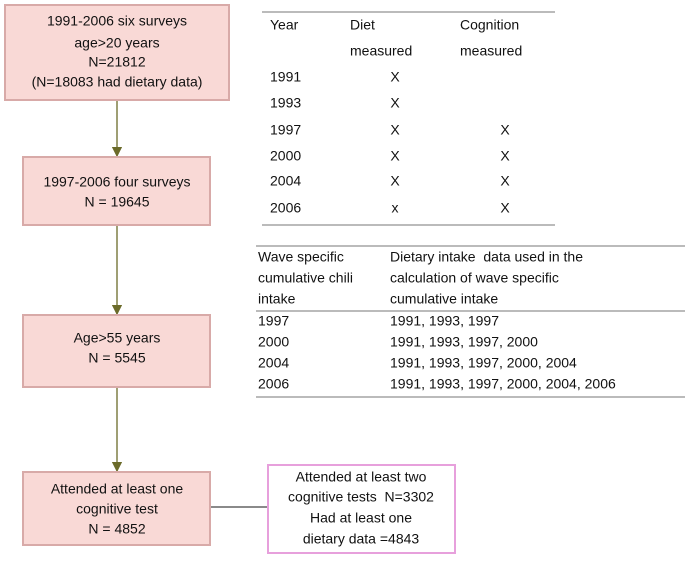 The height and width of the screenshot is (561, 696). What do you see at coordinates (486, 257) in the screenshot?
I see `table-header: Dietary intake data used in the` at bounding box center [486, 257].